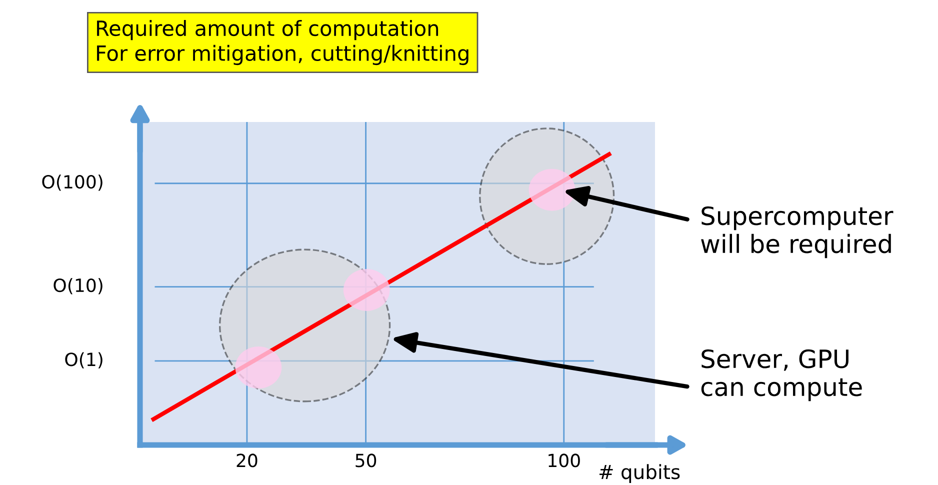 The height and width of the screenshot is (485, 938). Describe the element at coordinates (282, 43) in the screenshot. I see `y-axis-title: Required amount of computation For error mitigation, cutting/knitting` at that location.